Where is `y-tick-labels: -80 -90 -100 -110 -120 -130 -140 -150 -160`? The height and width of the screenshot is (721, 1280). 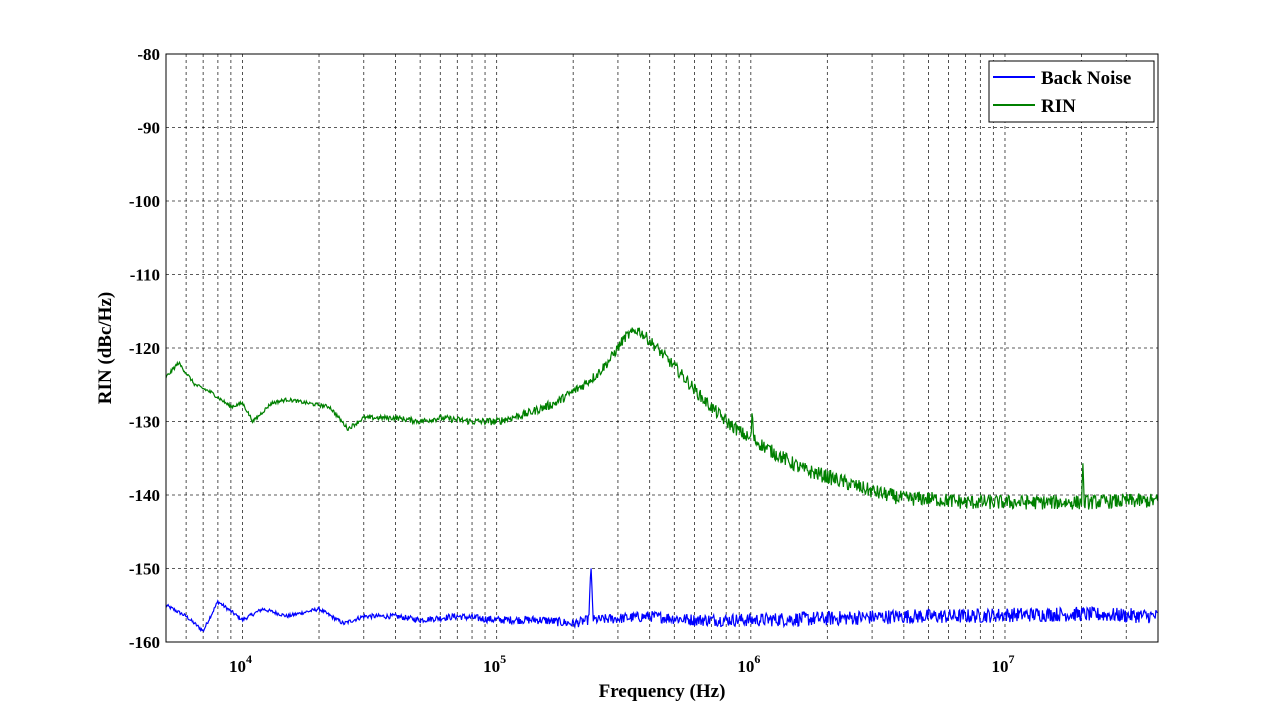 y-tick-labels: -80 -90 -100 -110 -120 -130 -140 -150 -160 is located at coordinates (144, 348).